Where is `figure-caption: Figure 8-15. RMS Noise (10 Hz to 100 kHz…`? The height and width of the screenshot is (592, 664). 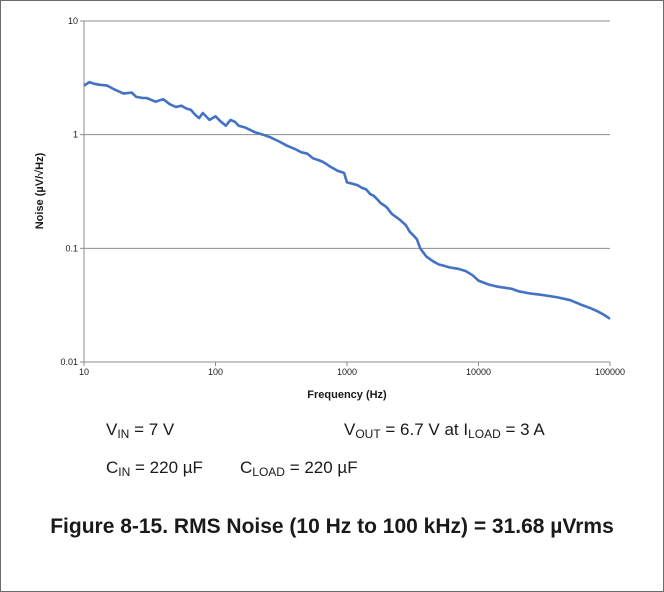
figure-caption: Figure 8-15. RMS Noise (10 Hz to 100 kHz… is located at coordinates (332, 526).